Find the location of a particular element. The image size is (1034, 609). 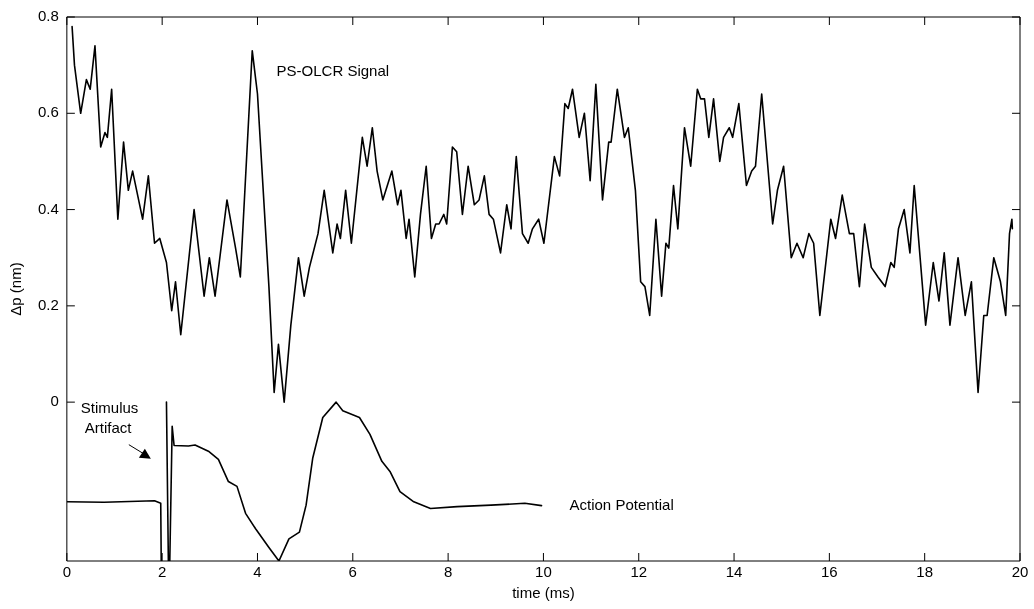

x-tick-label: 18 is located at coordinates (925, 572).